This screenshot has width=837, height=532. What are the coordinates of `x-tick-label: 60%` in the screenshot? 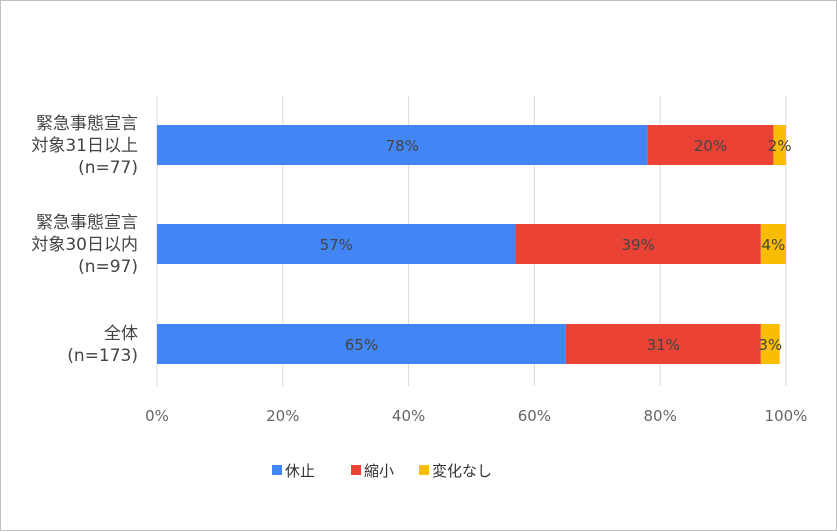 It's located at (534, 416).